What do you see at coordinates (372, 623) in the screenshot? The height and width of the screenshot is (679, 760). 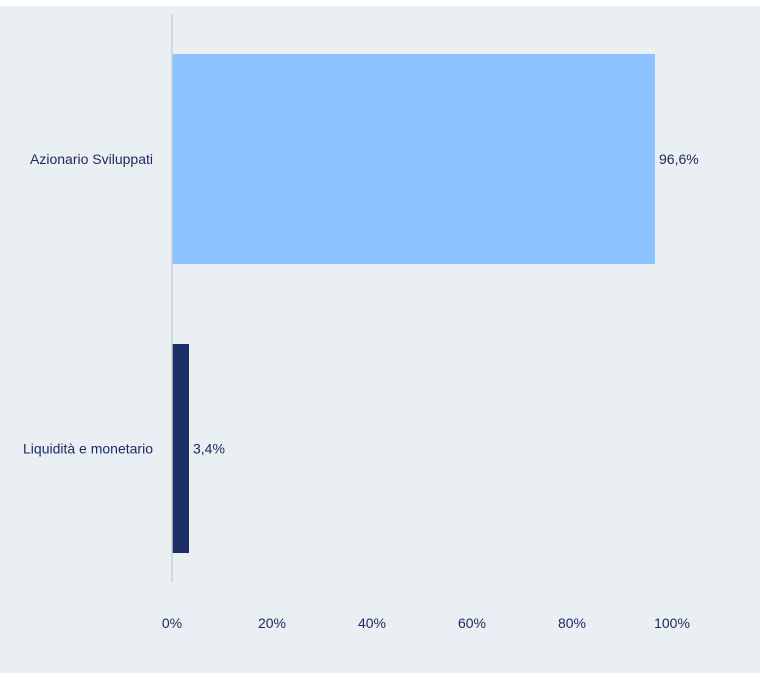 I see `x-tick-label: 40%` at bounding box center [372, 623].